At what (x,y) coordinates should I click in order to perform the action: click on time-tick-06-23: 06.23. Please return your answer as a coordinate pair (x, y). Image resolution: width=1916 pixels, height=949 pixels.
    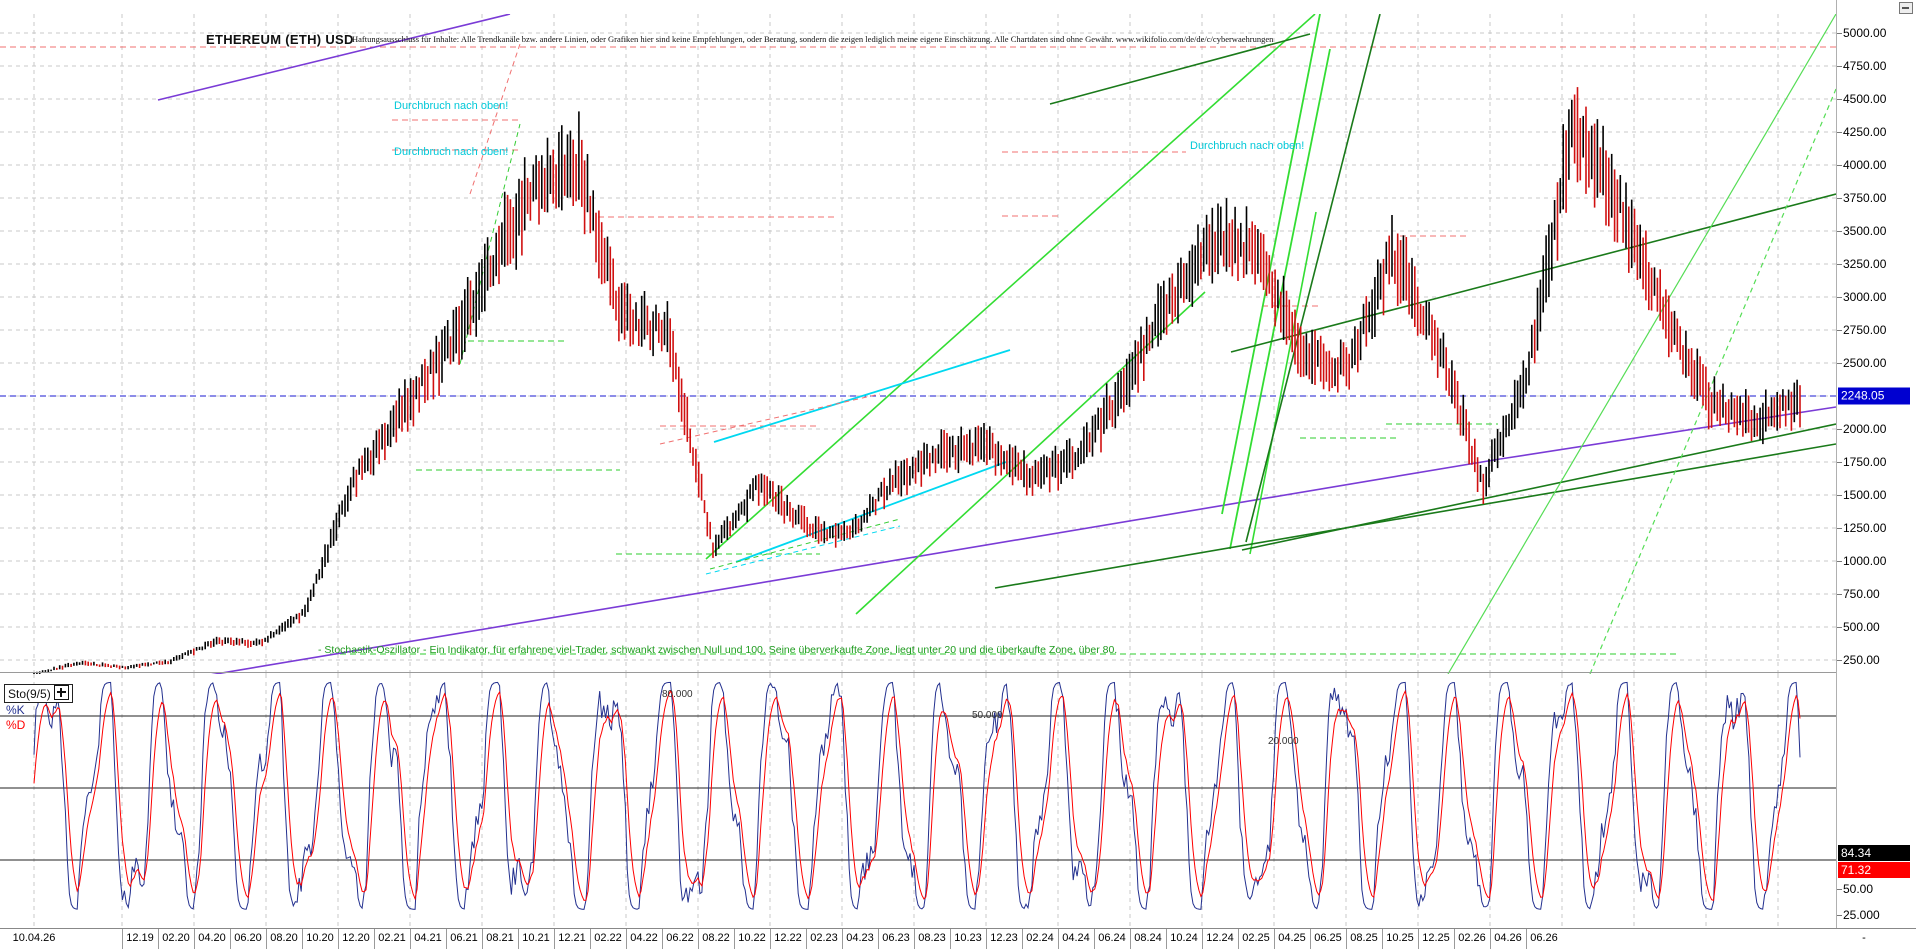
    Looking at the image, I should click on (896, 938).